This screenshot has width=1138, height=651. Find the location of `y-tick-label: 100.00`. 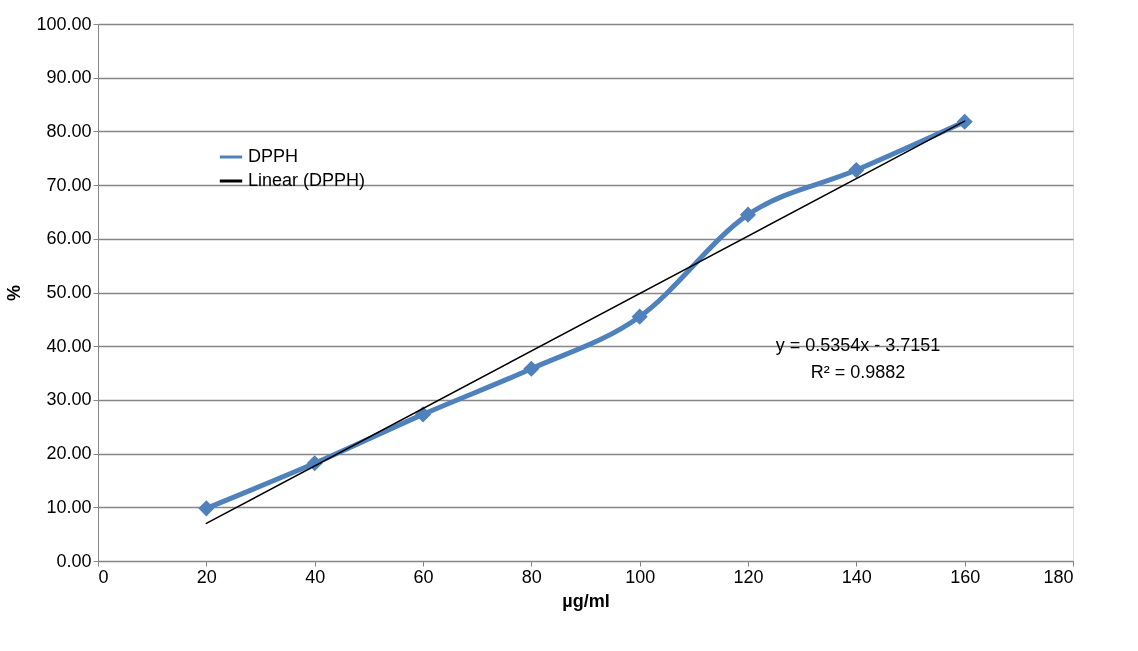

y-tick-label: 100.00 is located at coordinates (64, 23).